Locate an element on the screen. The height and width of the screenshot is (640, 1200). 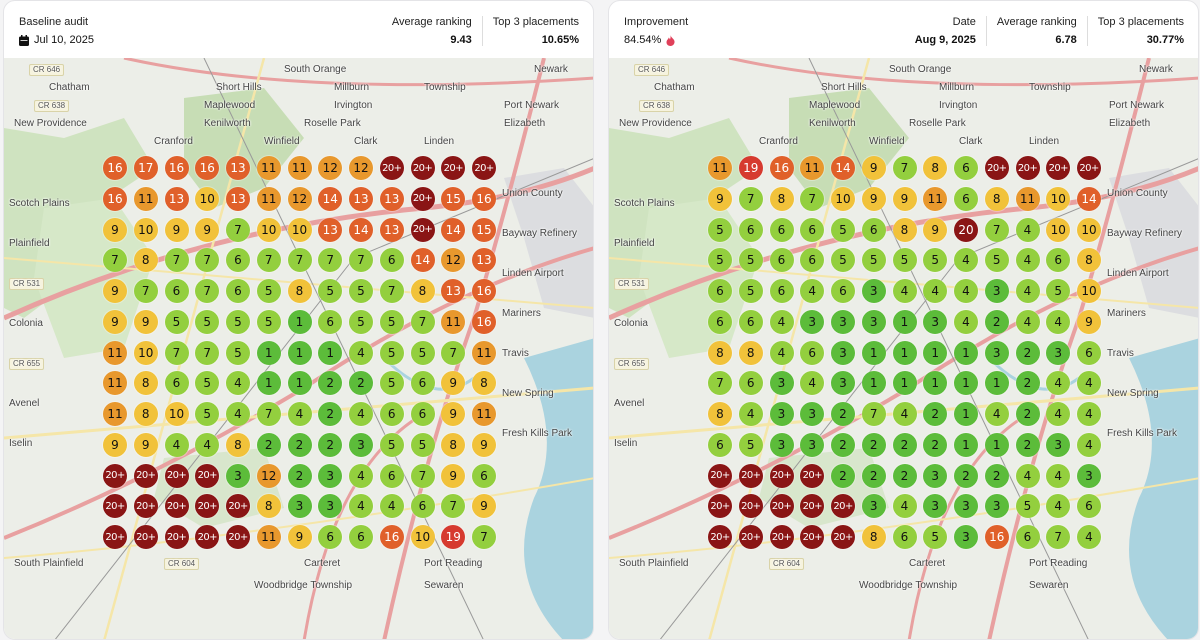
rank-pin: 13 is located at coordinates (361, 198).